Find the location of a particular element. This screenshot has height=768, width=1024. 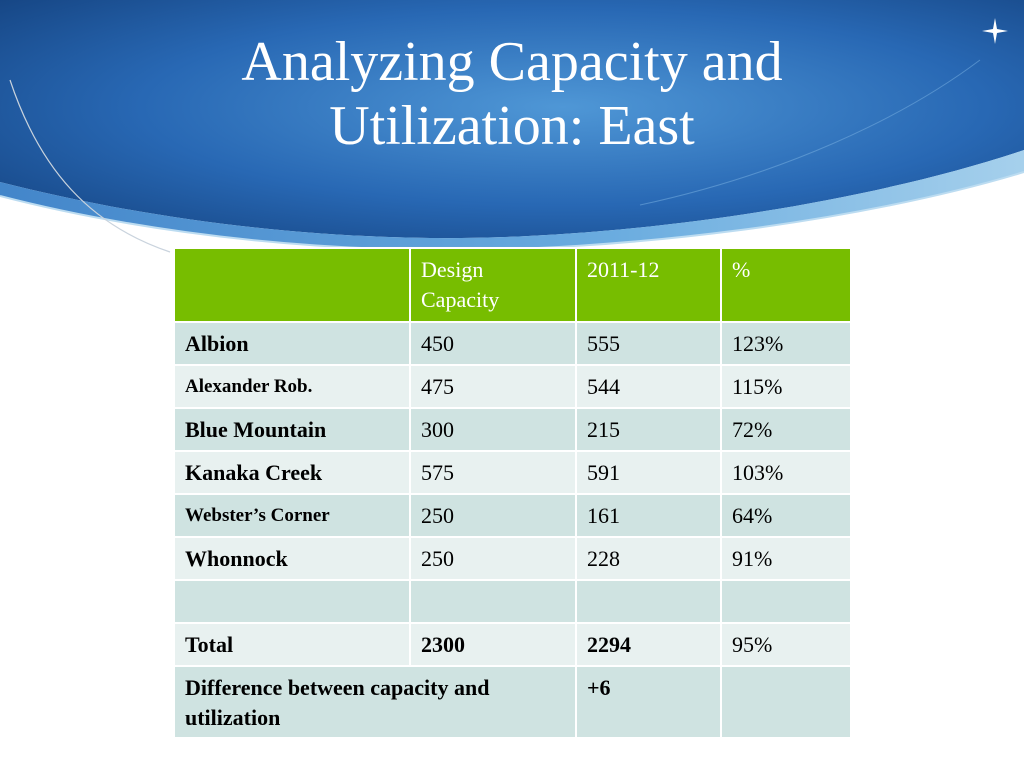

school-name: Whonnock is located at coordinates (292, 558).